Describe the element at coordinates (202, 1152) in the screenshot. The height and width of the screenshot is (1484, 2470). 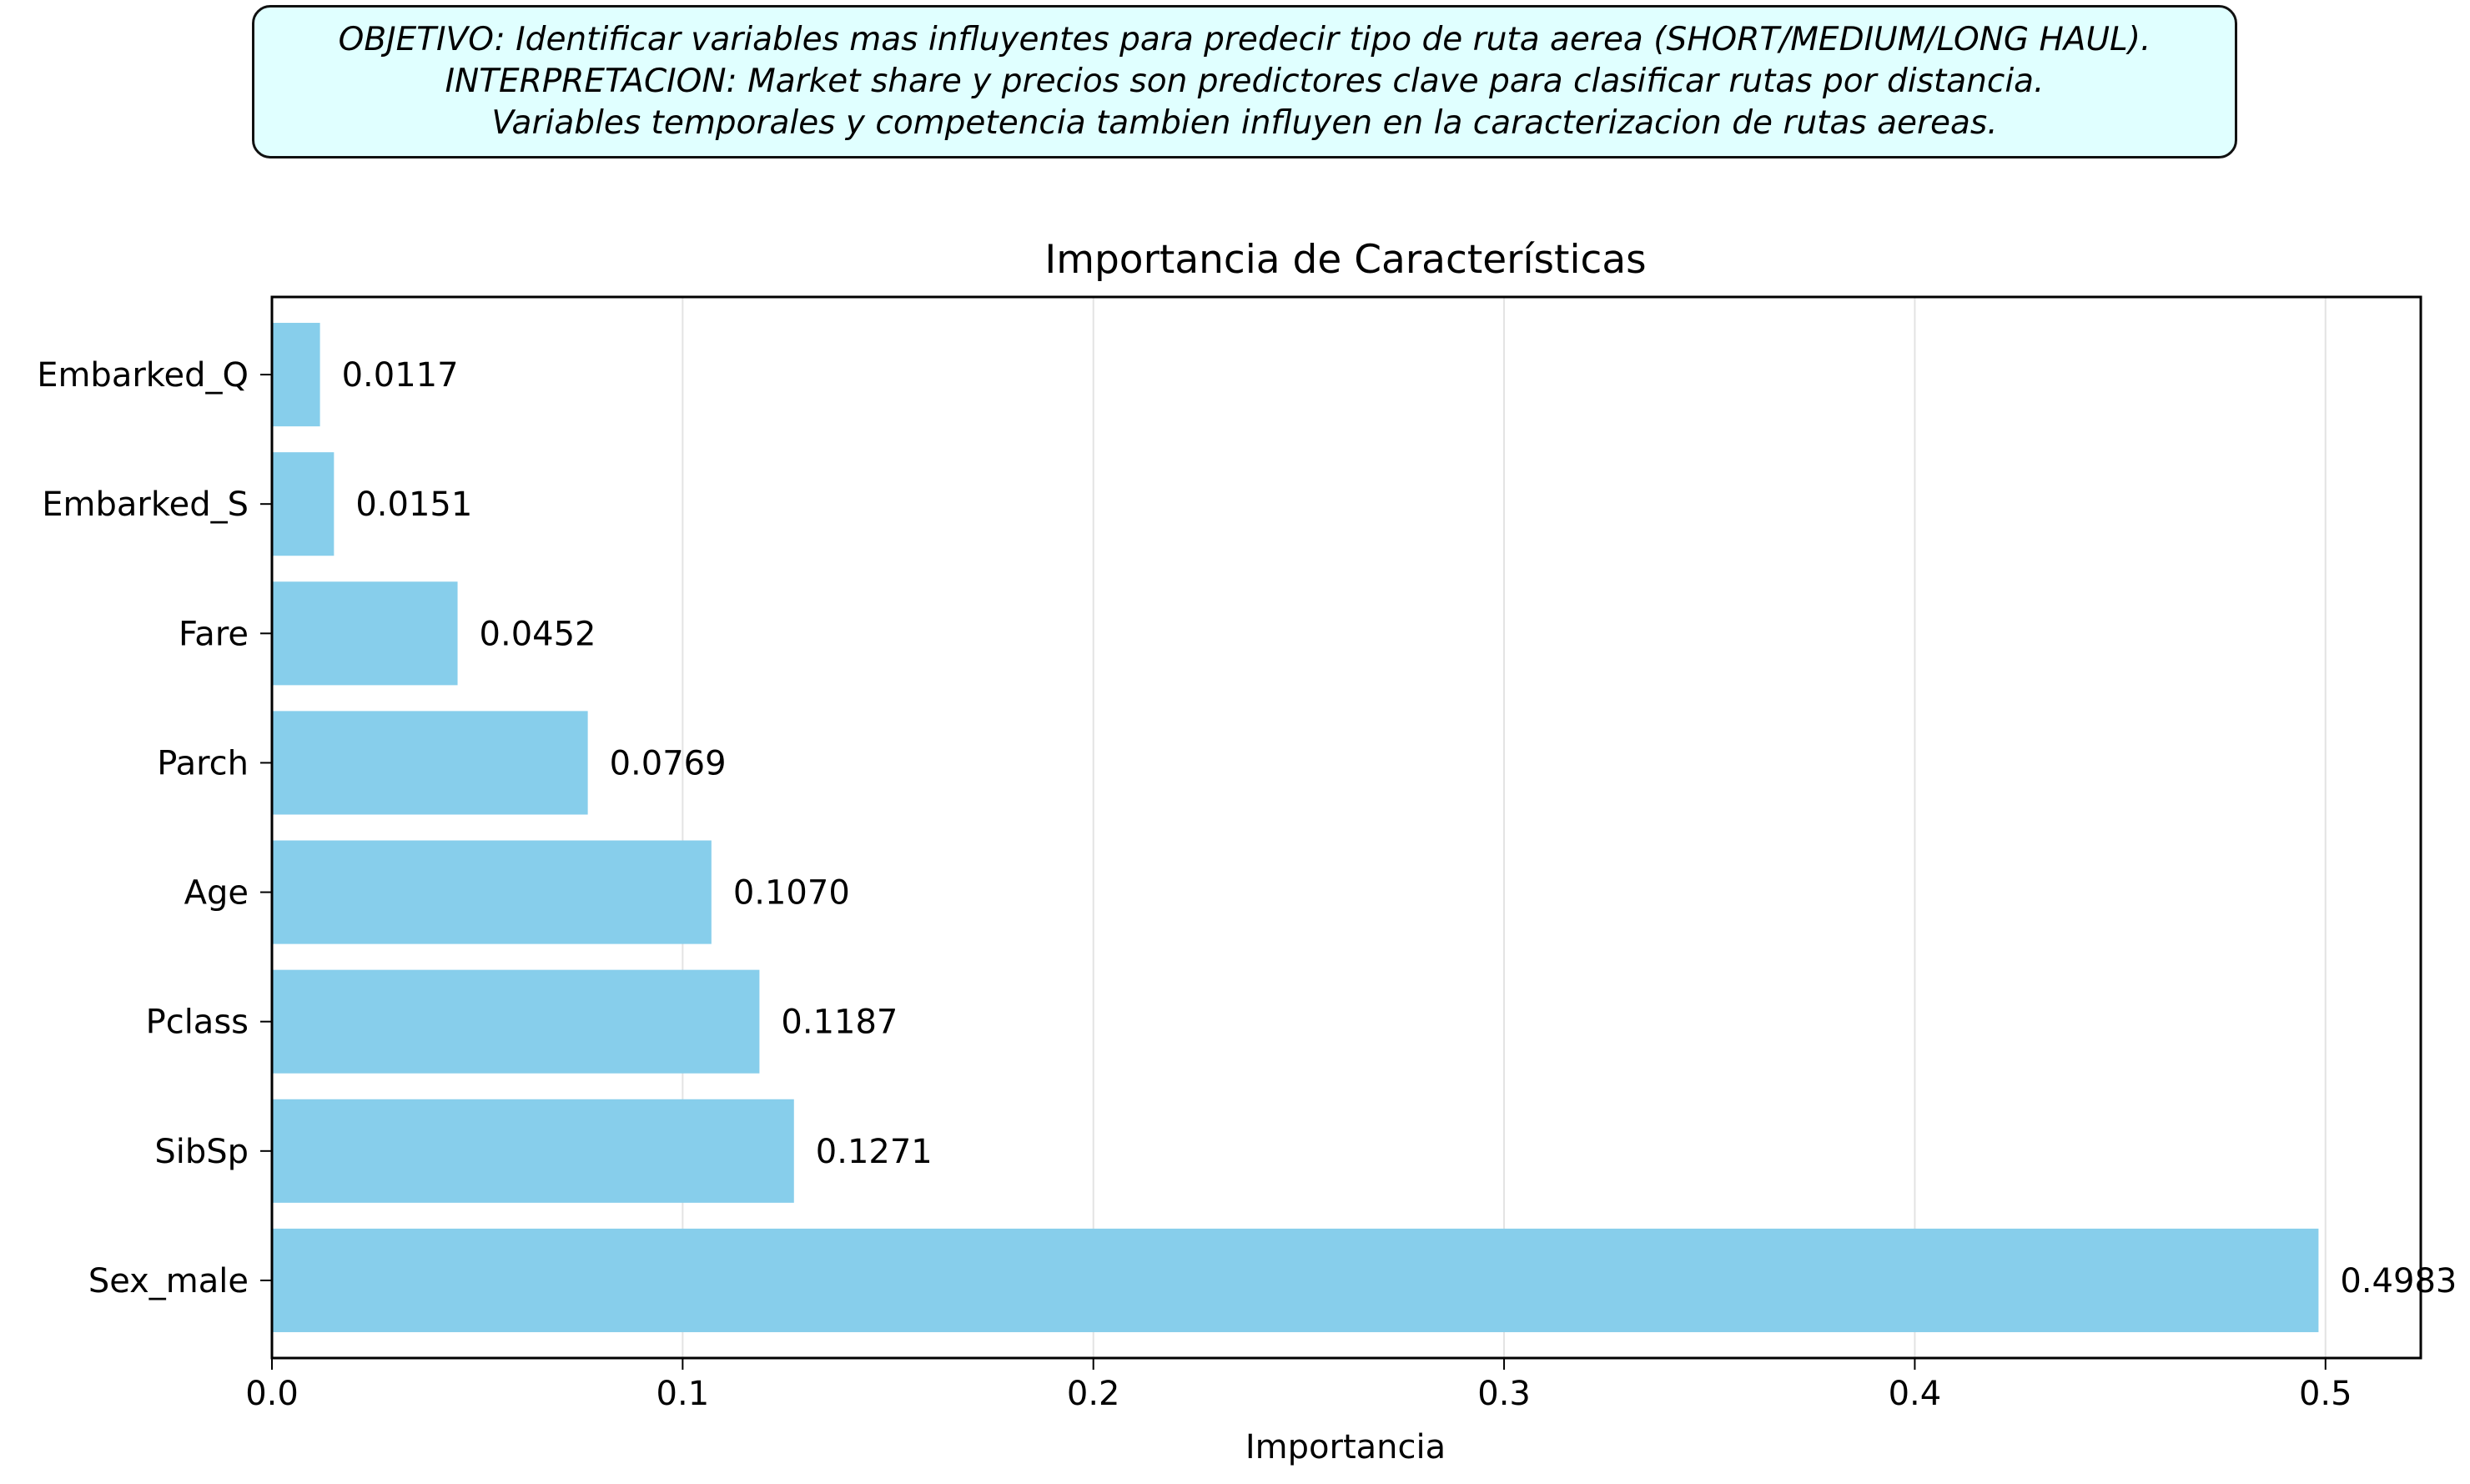
I see `y-tick-label: SibSp` at that location.